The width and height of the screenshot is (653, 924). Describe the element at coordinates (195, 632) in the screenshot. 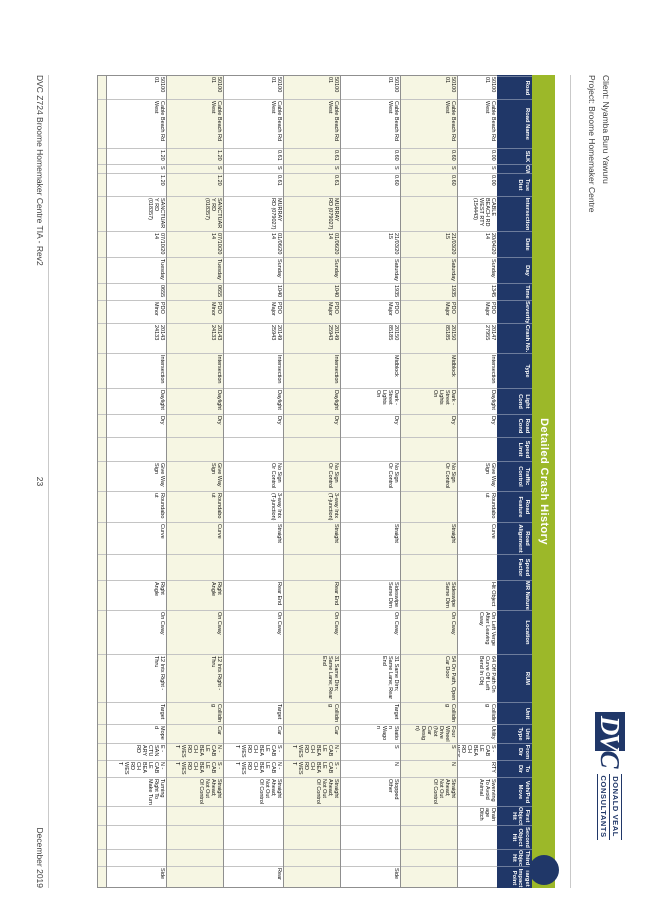

I see `crash-cell: On Cway` at that location.